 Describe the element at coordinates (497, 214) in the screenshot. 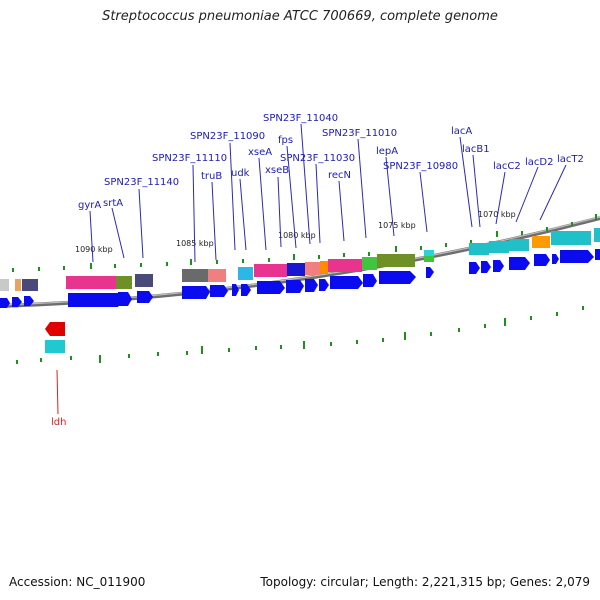

I see `scale-label: 1070 kbp` at that location.